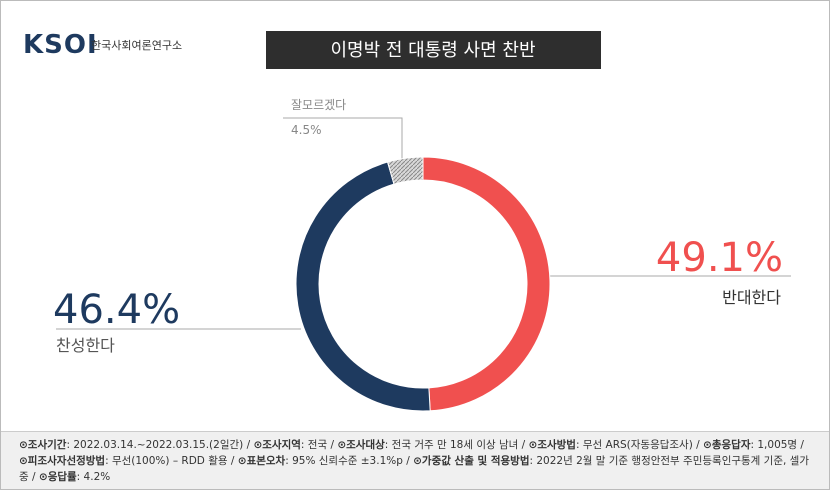  I want to click on footnote-item: ⊙조사대상: 전국 거주 만 18세 이상 남녀 /, so click(431, 445).